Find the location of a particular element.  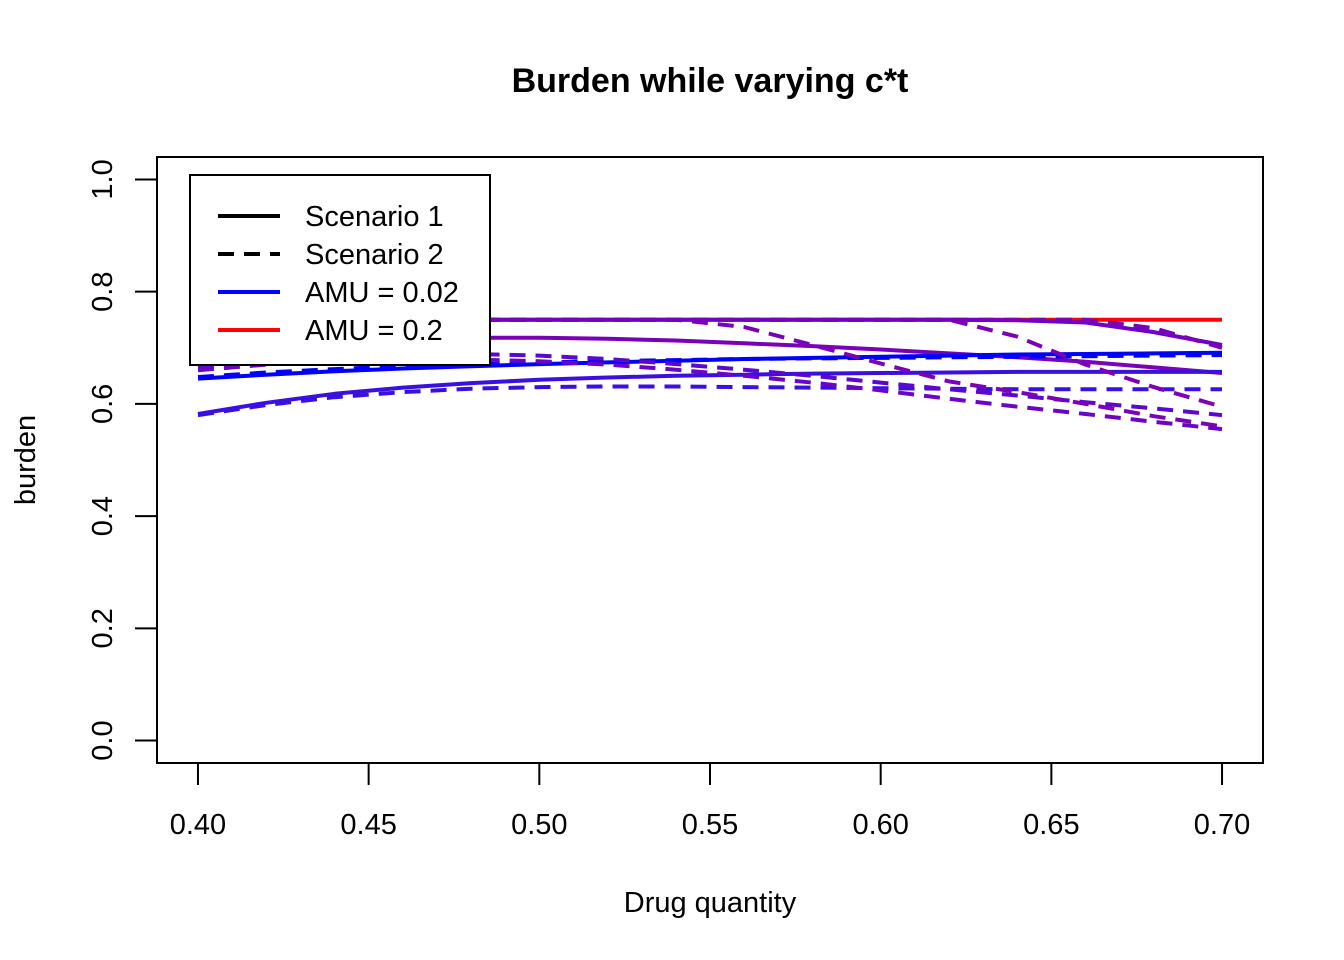

x-tick-label: 0.40 is located at coordinates (198, 825).